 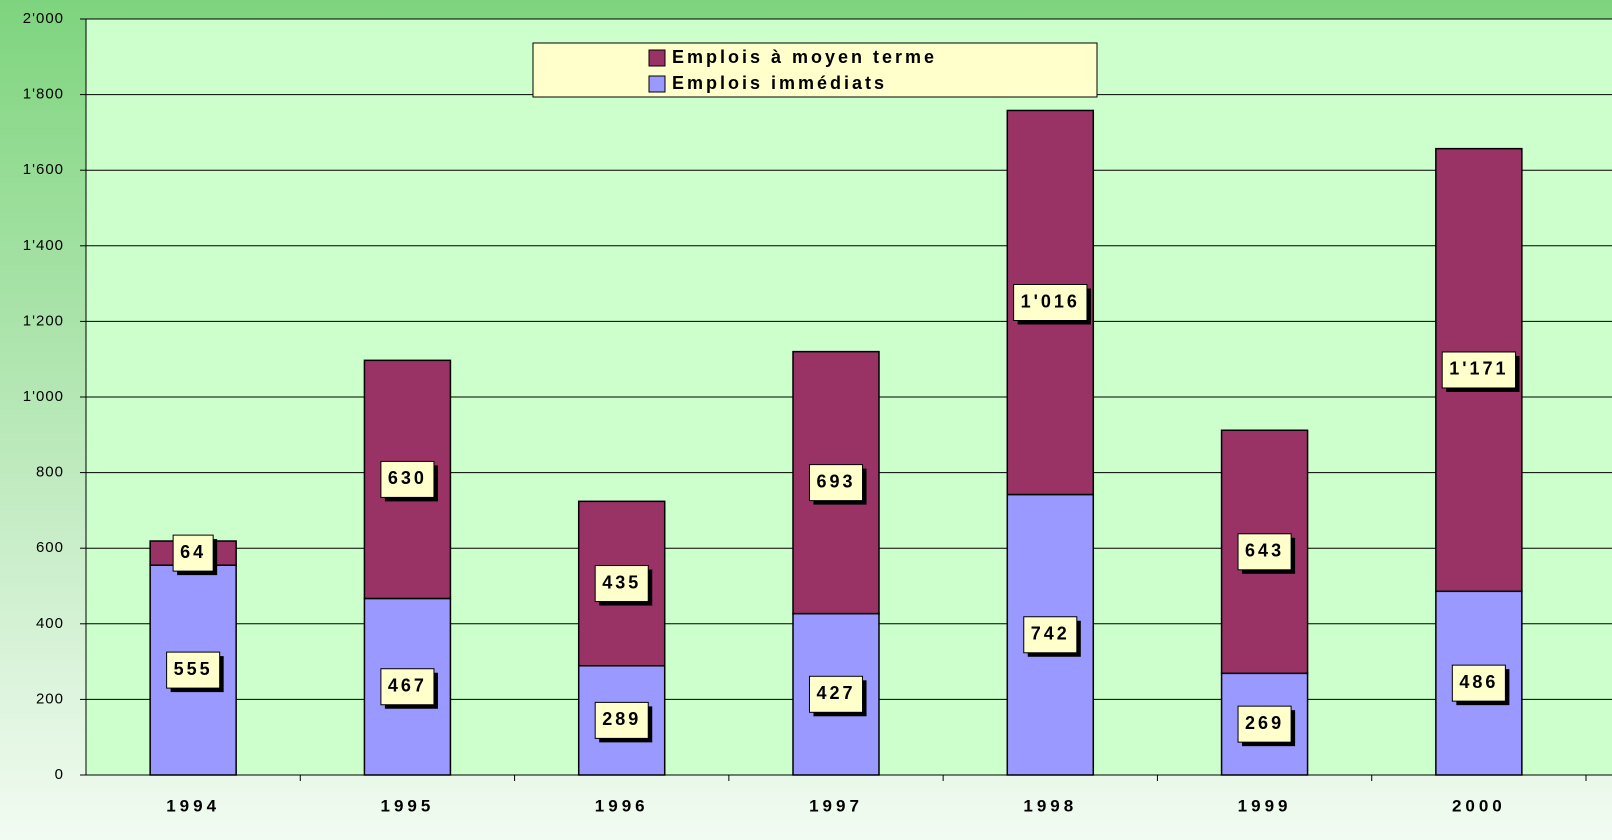 I want to click on y-tick-label: 800, so click(x=50, y=472).